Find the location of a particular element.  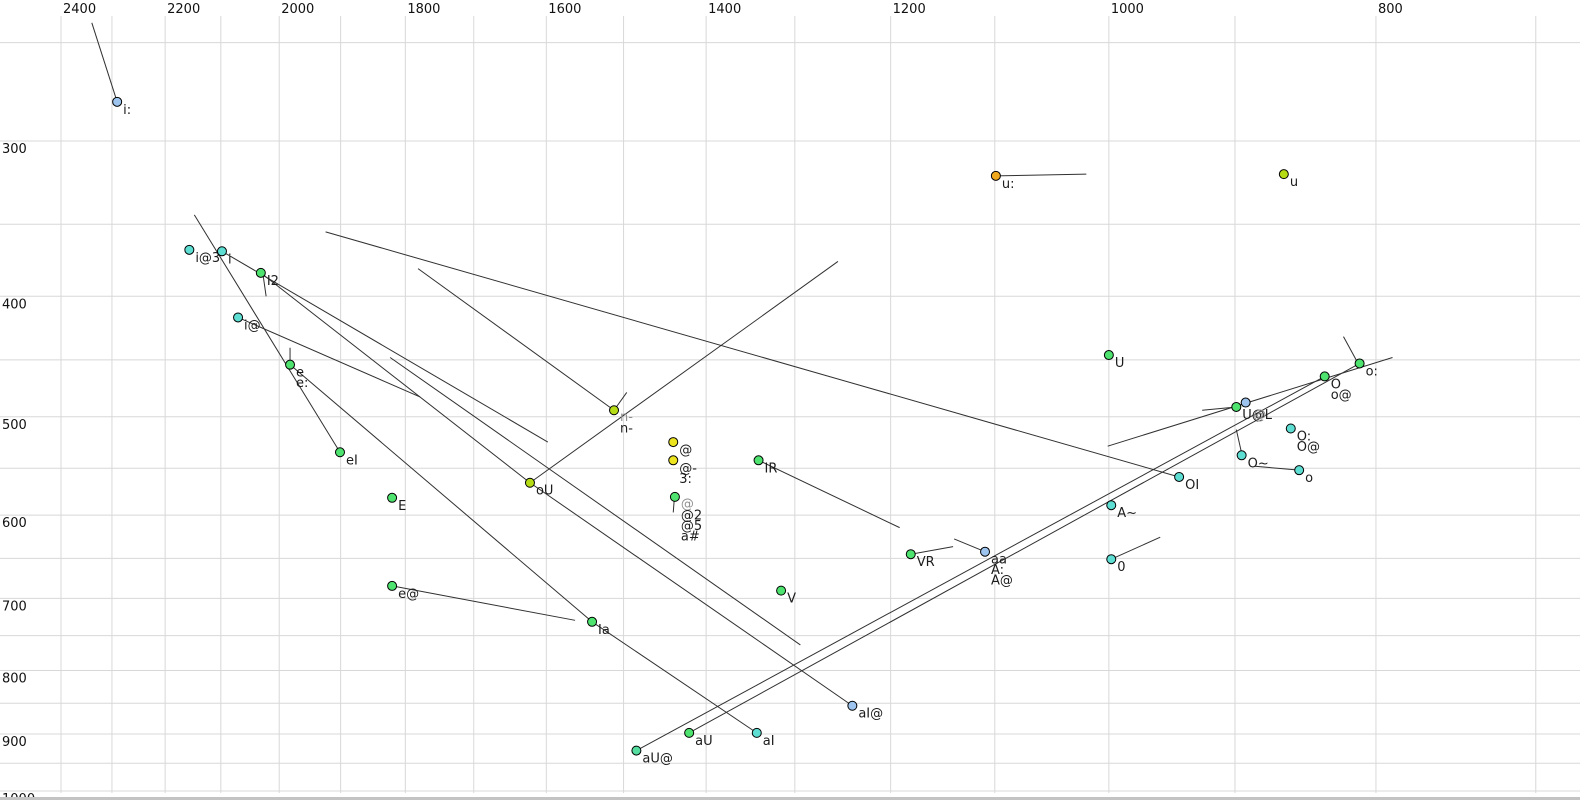

point-label: e is located at coordinates (300, 373).